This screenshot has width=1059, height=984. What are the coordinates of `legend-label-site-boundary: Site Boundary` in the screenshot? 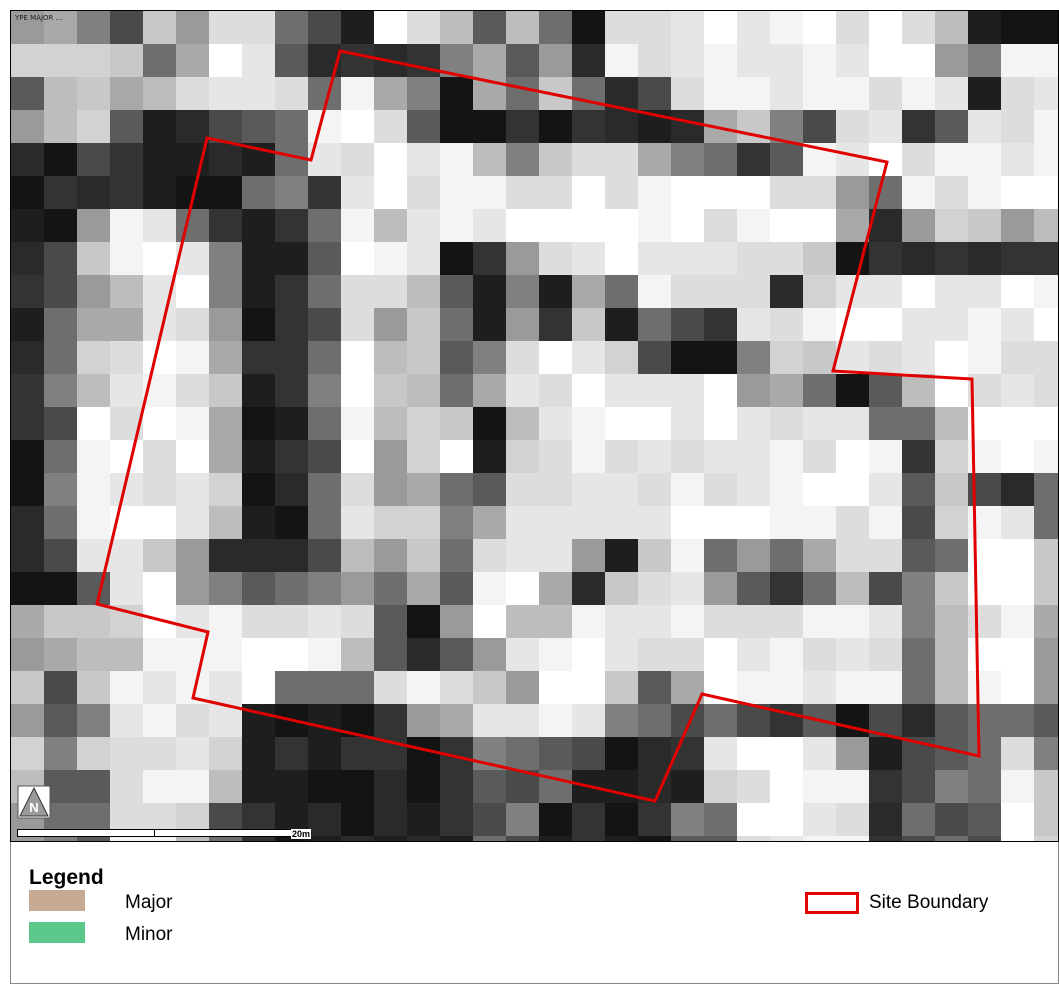 It's located at (929, 902).